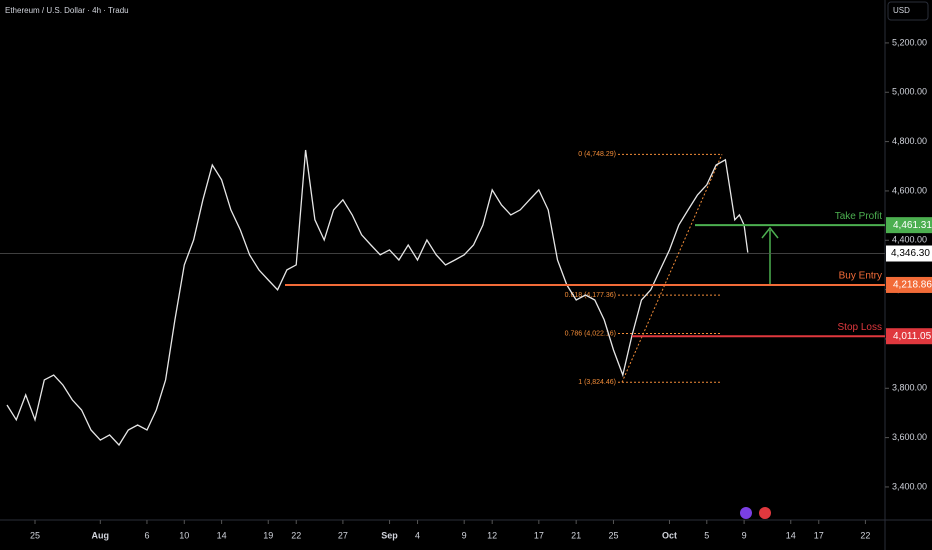 The height and width of the screenshot is (550, 932). What do you see at coordinates (597, 382) in the screenshot?
I see `fib-label: 1 (3,824.46)` at bounding box center [597, 382].